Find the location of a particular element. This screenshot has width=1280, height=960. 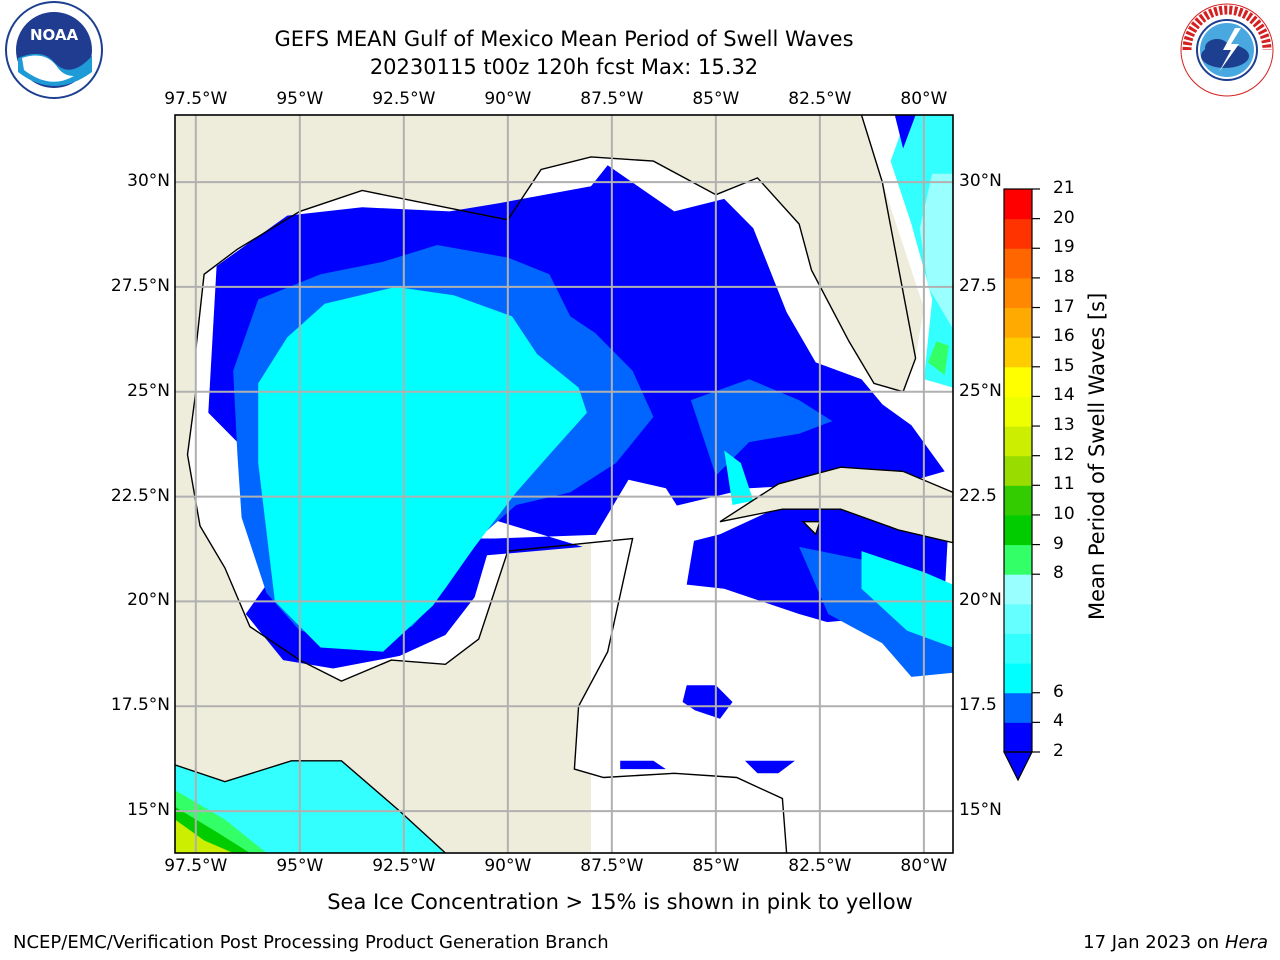

lon-label-top: 95°W is located at coordinates (300, 99).